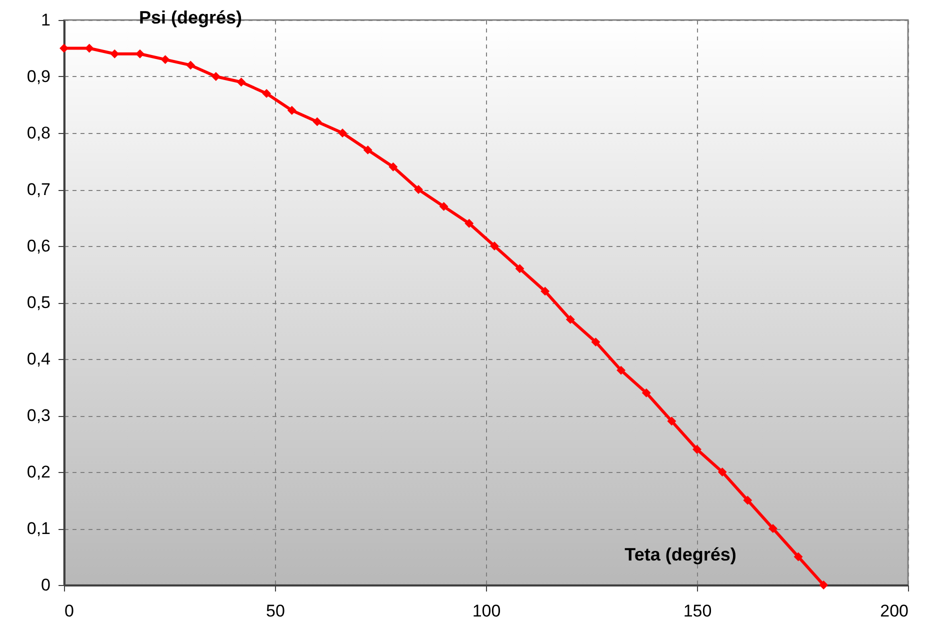  I want to click on x-tick-label: 50, so click(275, 611).